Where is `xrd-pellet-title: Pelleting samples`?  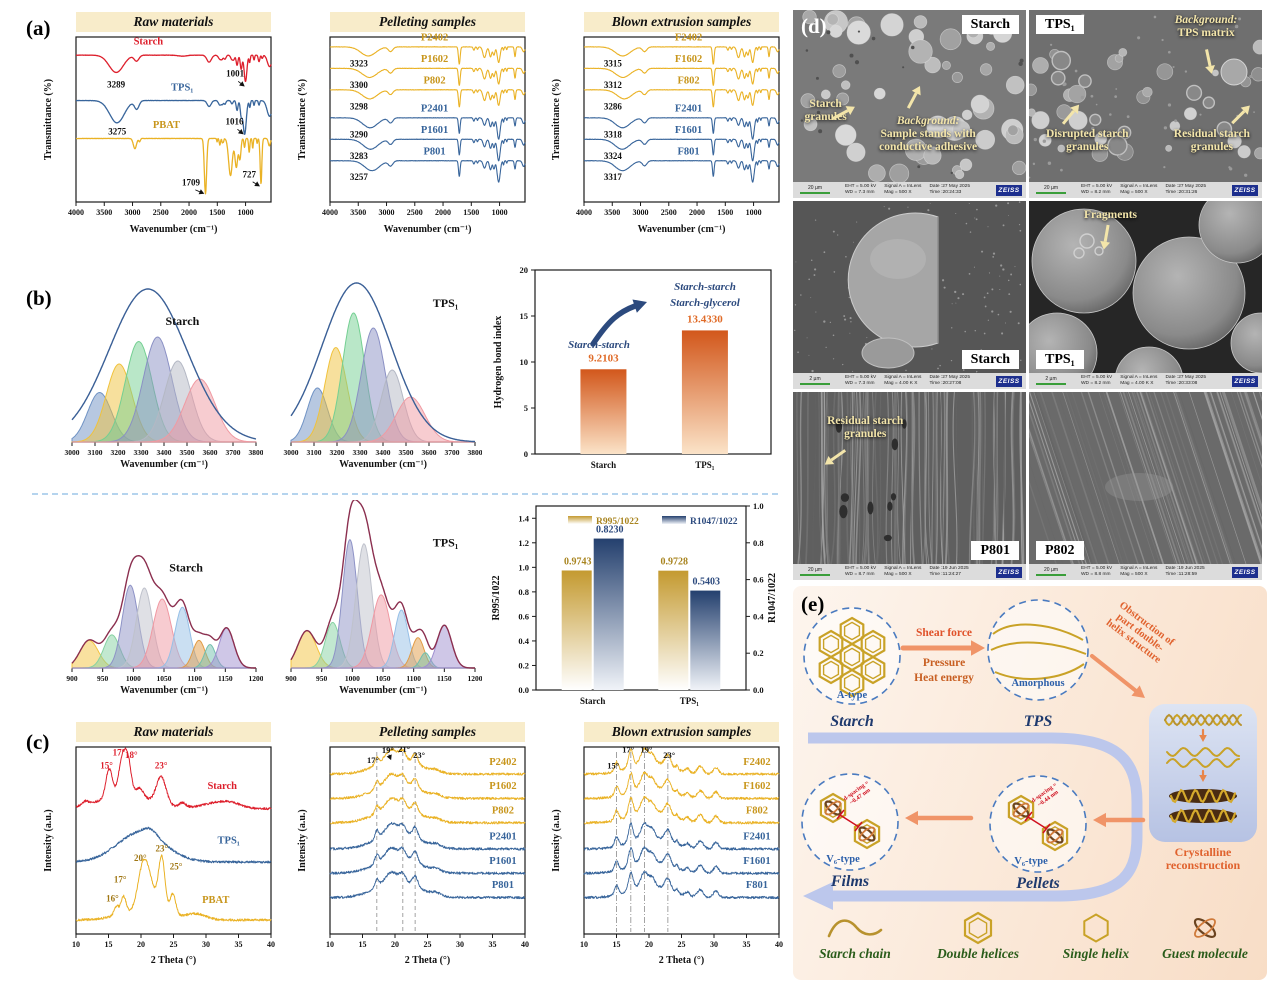
xrd-pellet-title: Pelleting samples is located at coordinates (427, 732).